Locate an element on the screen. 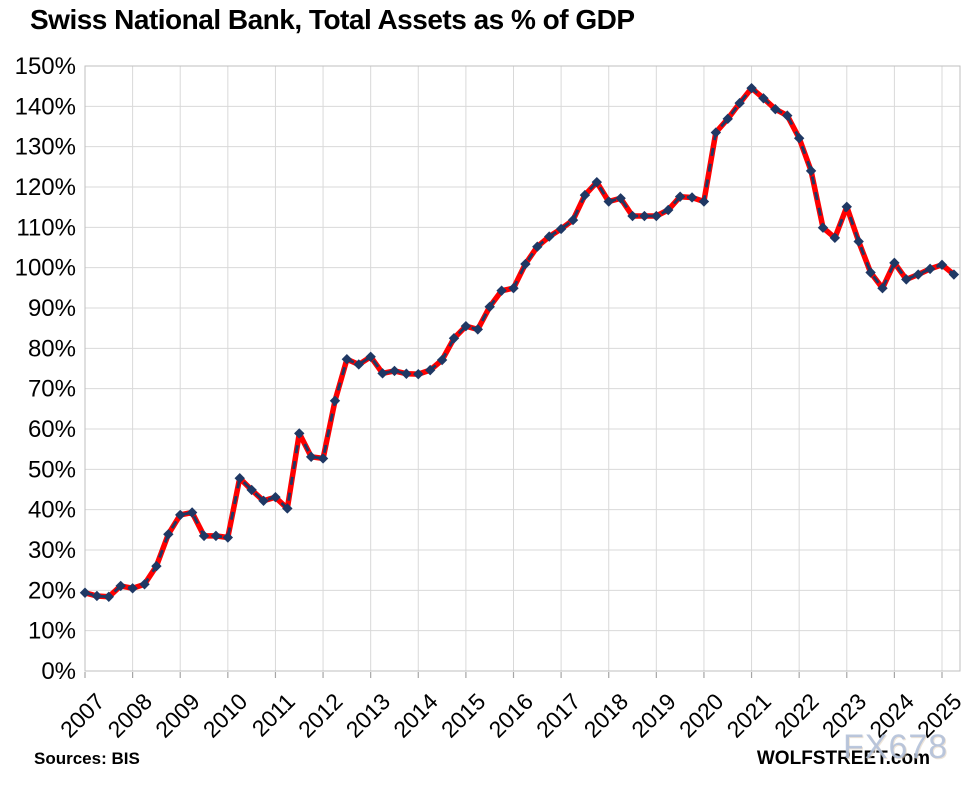 The height and width of the screenshot is (785, 970). x-tick-label: 2020 is located at coordinates (701, 715).